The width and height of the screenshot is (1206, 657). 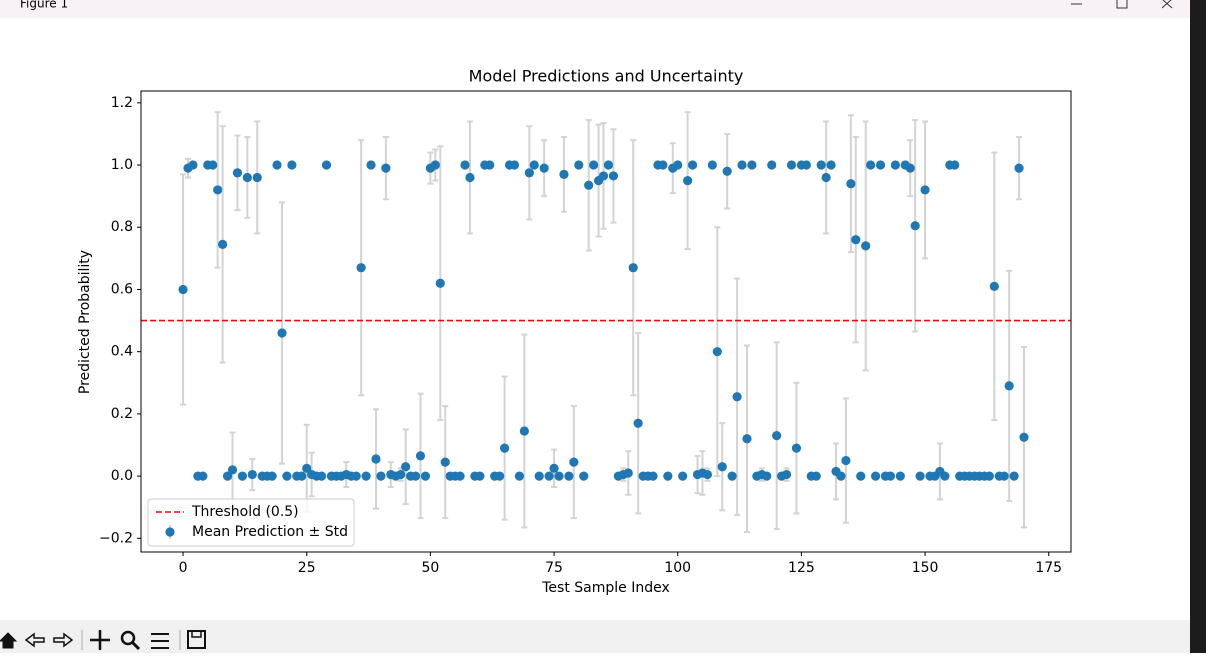 I want to click on window-title: Figure 1, so click(x=44, y=5).